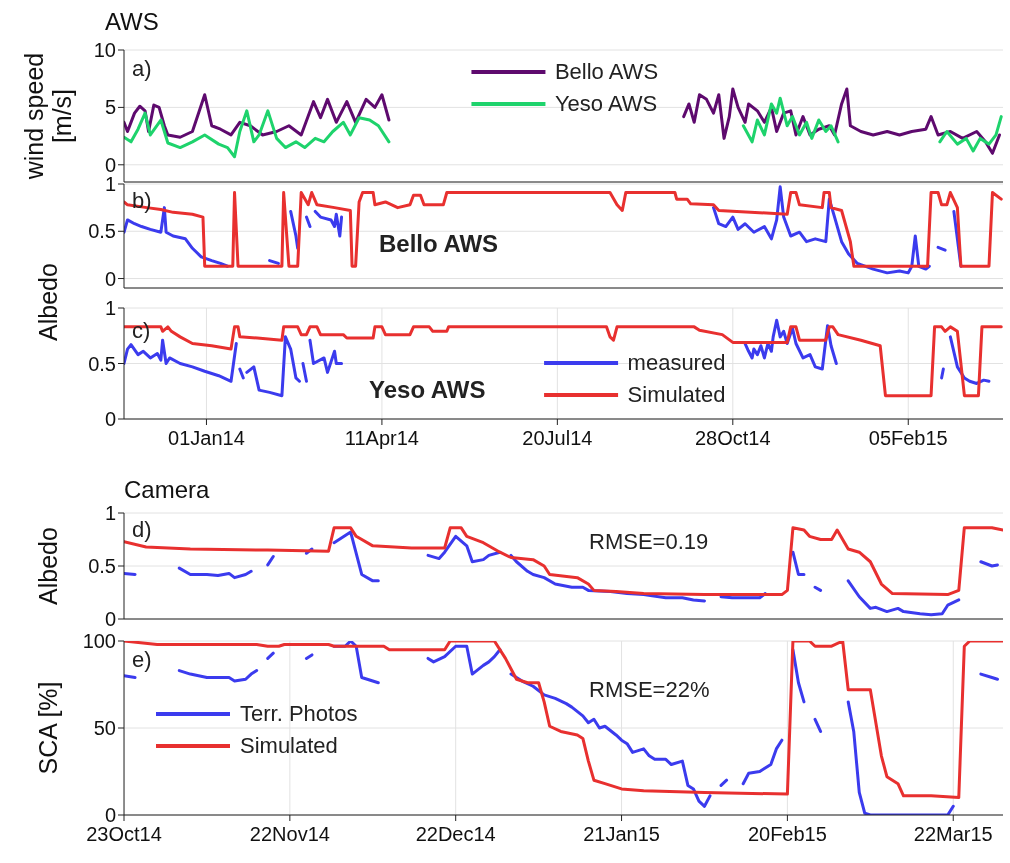 This screenshot has height=863, width=1010. I want to click on x-tick-label: 01Jan14, so click(206, 438).